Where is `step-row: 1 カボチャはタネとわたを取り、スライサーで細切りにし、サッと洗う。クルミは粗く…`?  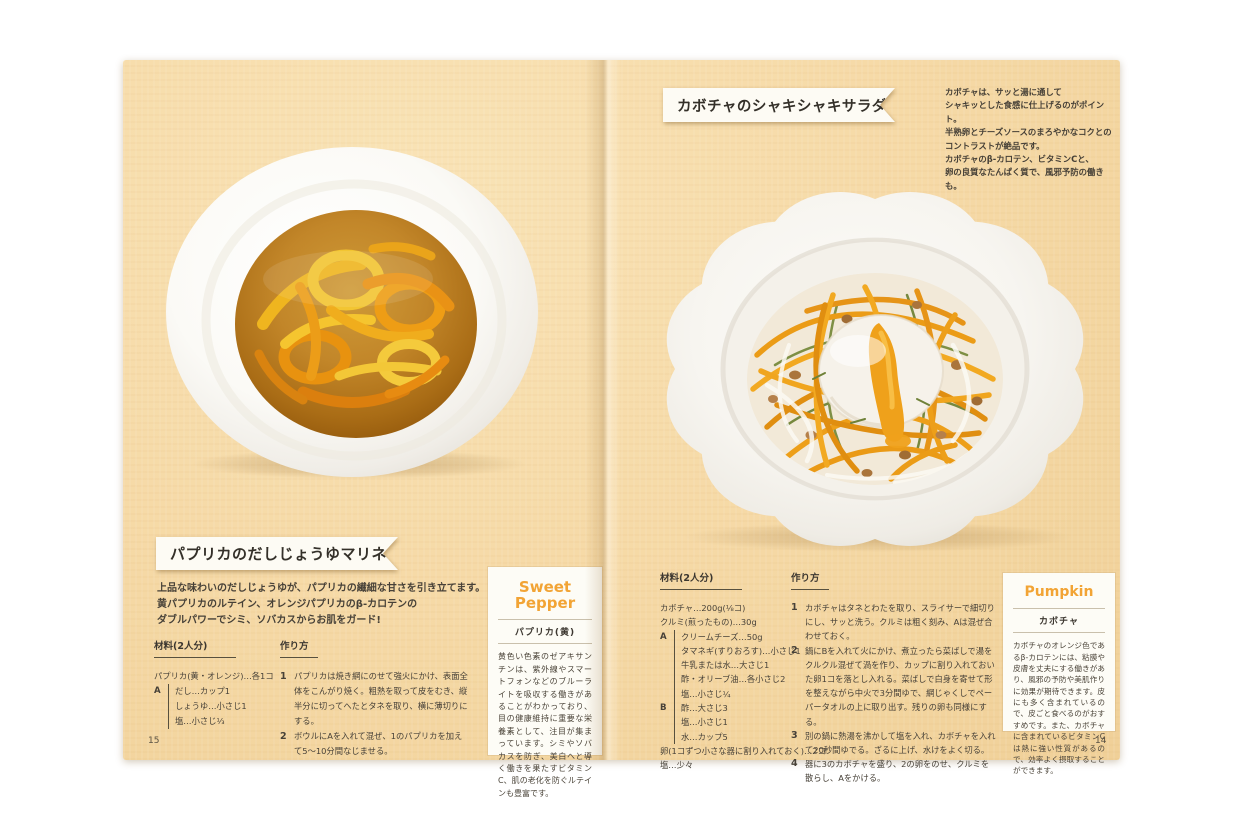 step-row: 1 カボチャはタネとわたを取り、スライサーで細切りにし、サッと洗う。クルミは粗く… is located at coordinates (893, 622).